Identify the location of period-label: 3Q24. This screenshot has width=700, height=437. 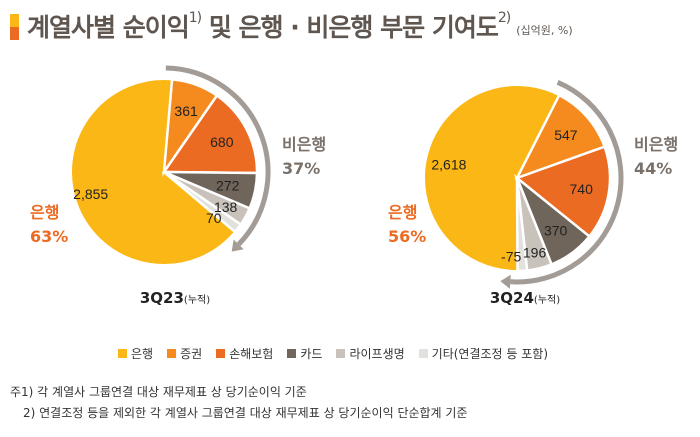
(512, 298).